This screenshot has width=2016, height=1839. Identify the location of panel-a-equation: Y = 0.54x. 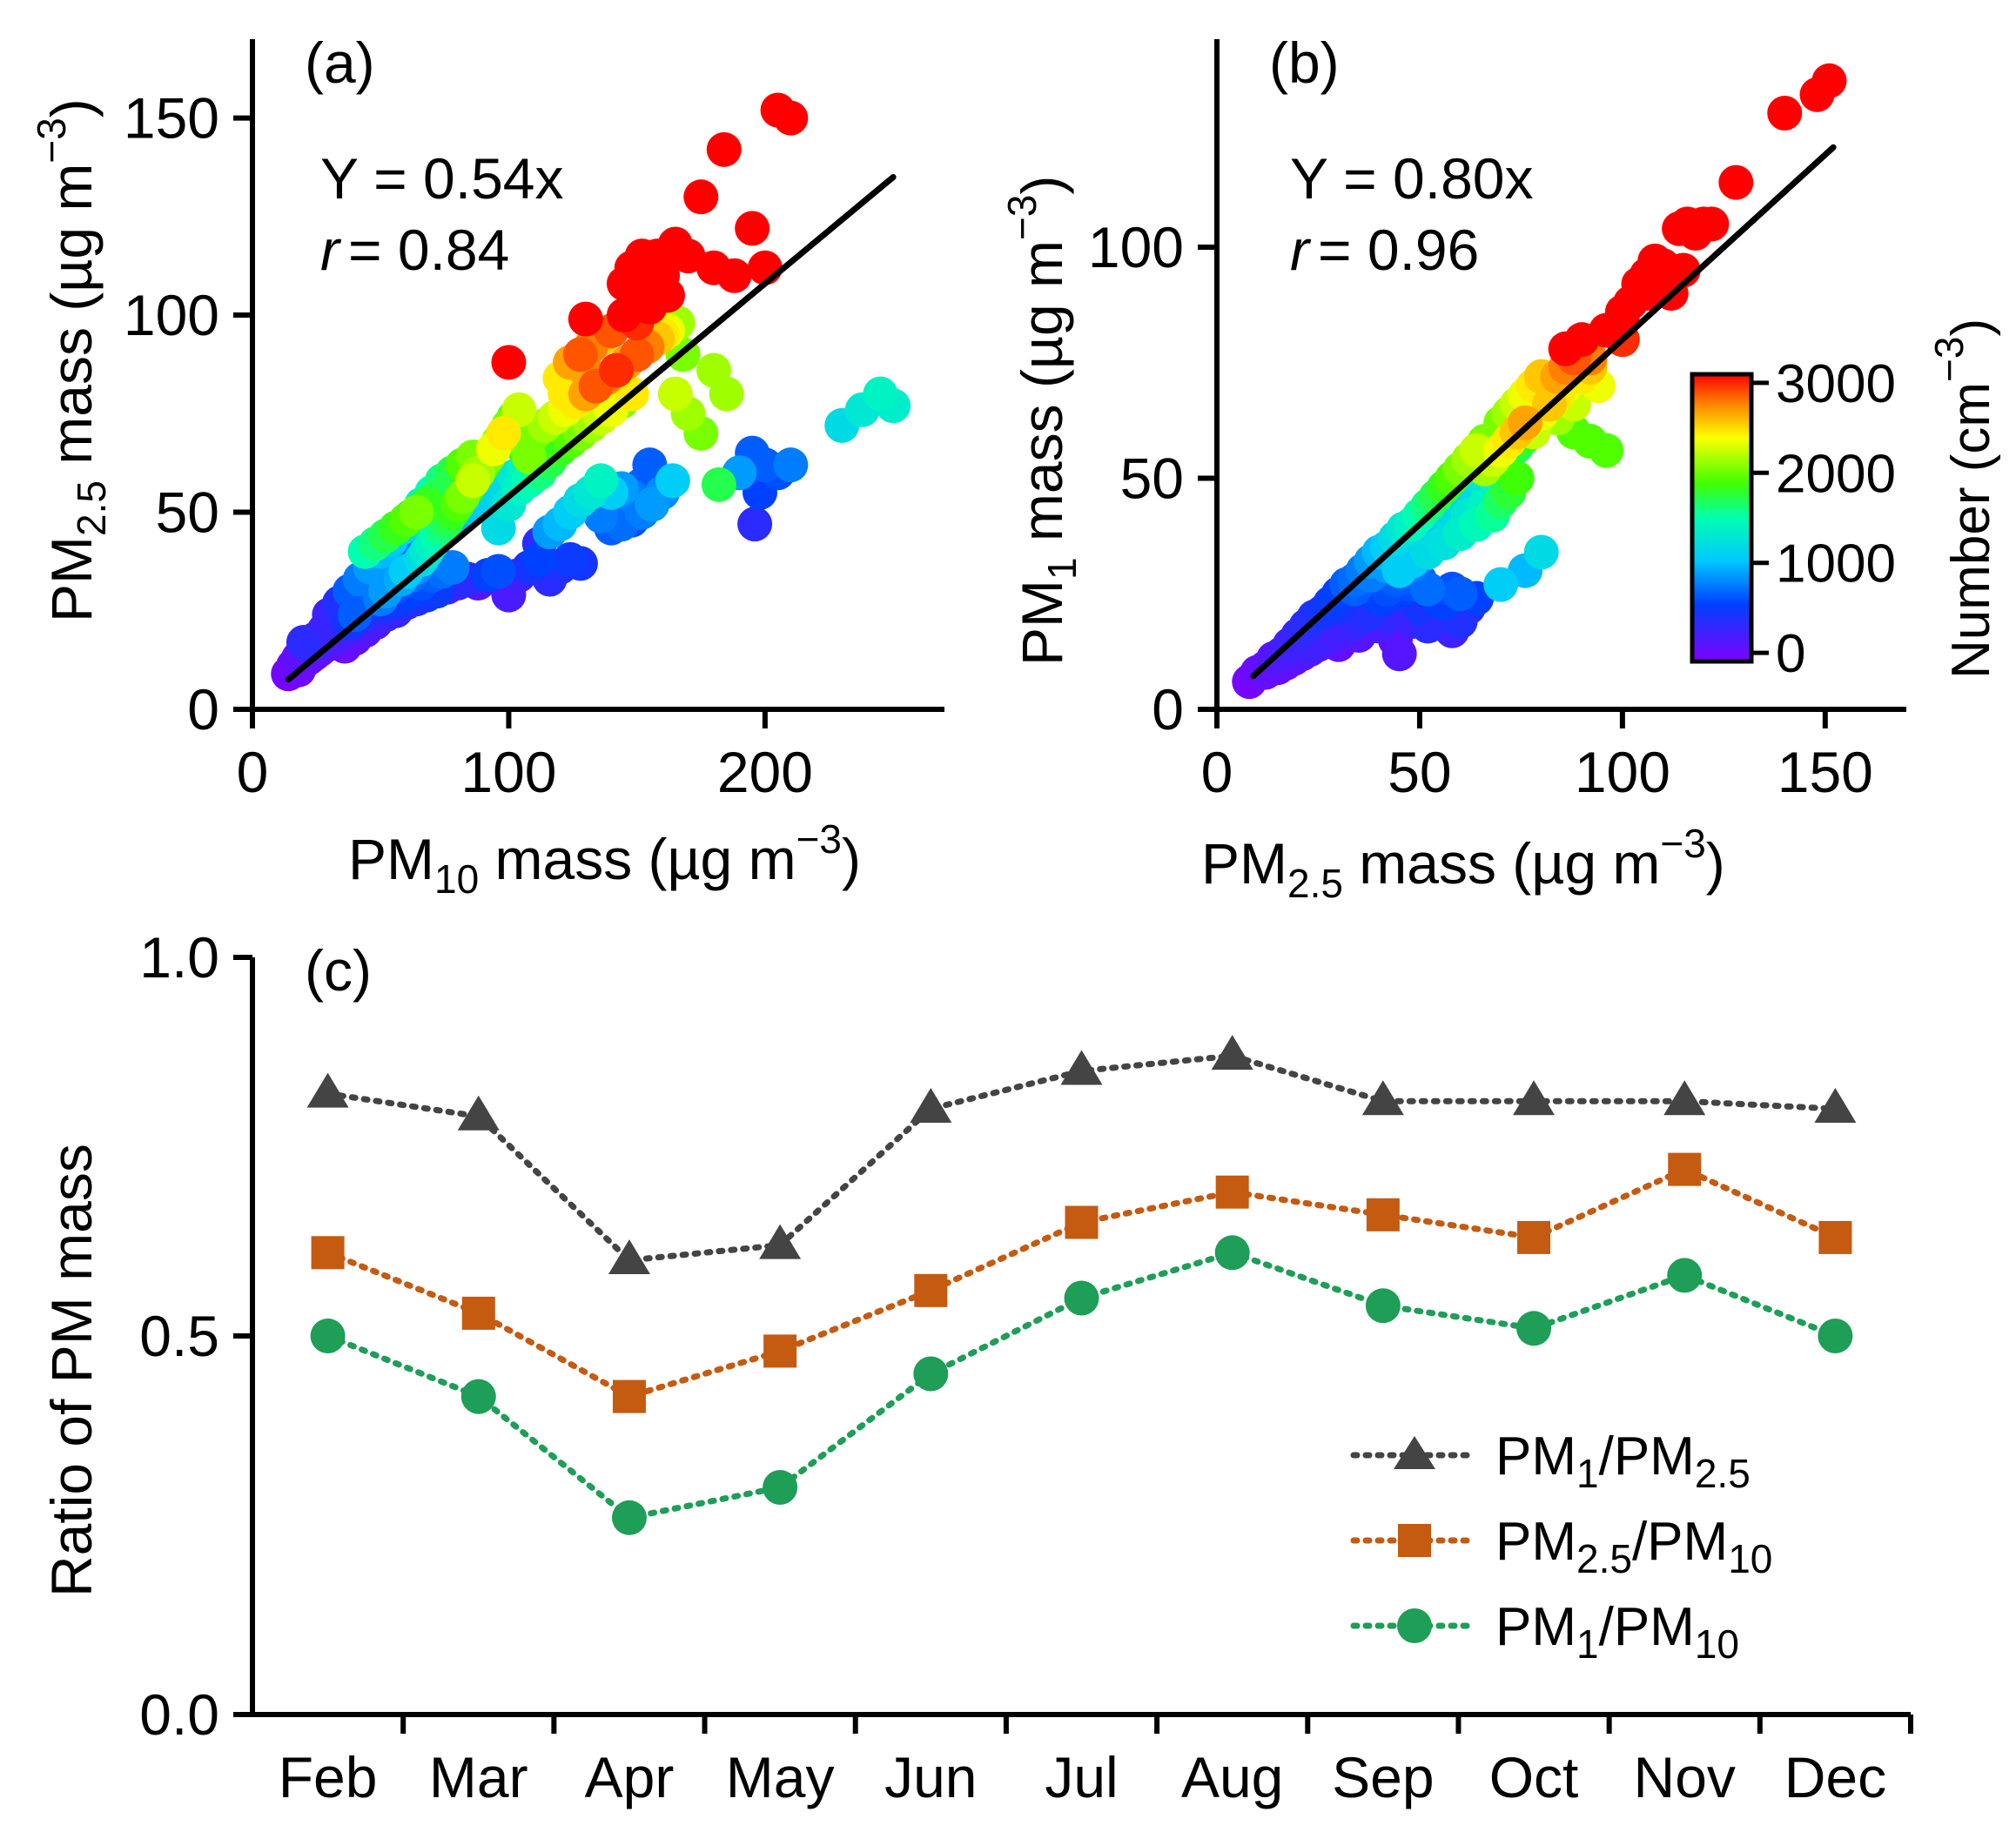
(442, 179).